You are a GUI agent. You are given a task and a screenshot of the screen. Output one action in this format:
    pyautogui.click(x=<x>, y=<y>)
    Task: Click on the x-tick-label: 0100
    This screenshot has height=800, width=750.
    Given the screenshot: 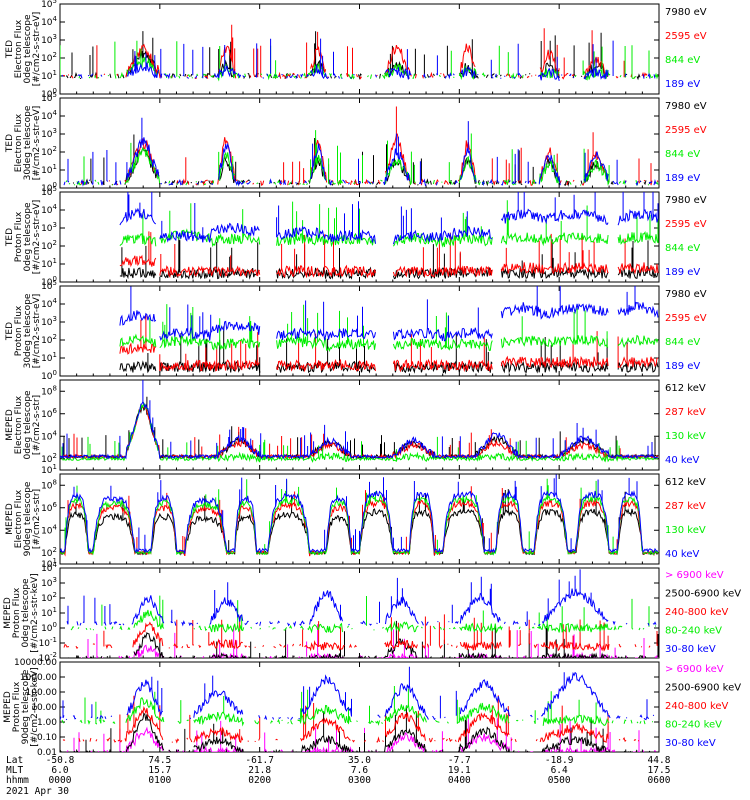 What is the action you would take?
    pyautogui.click(x=159, y=780)
    